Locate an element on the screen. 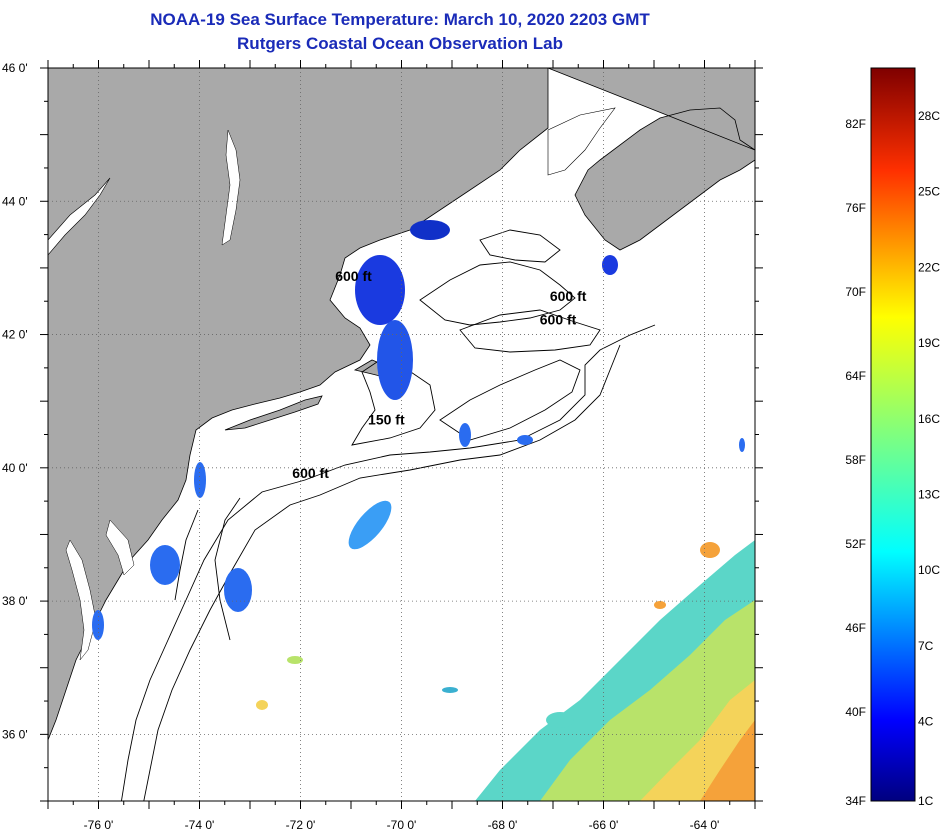  colorbar-celsius-labels: 28C 25C 22C 19C 16C 13C 10C 7C 4C 1C is located at coordinates (929, 458).